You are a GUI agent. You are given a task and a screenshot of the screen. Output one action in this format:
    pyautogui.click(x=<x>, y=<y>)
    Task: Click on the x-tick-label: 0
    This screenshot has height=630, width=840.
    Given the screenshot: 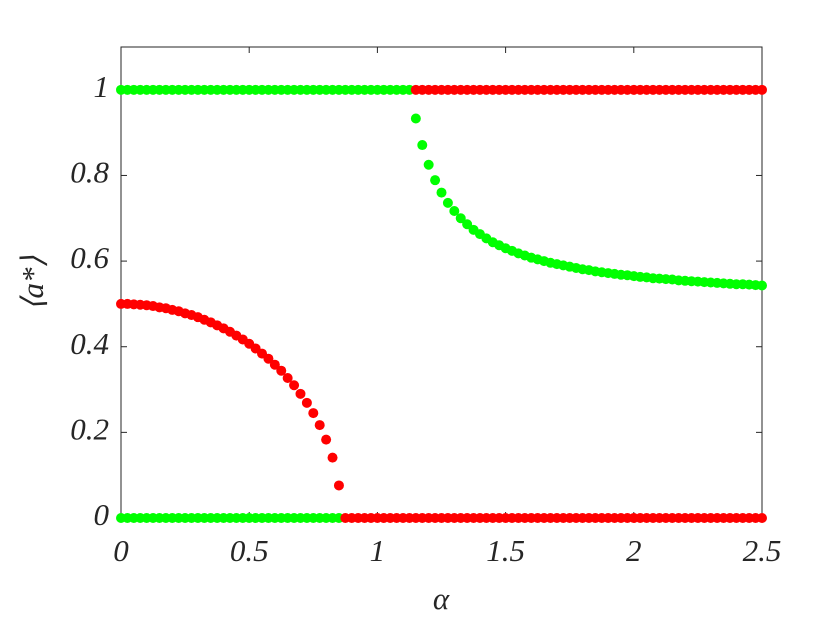 What is the action you would take?
    pyautogui.click(x=121, y=550)
    